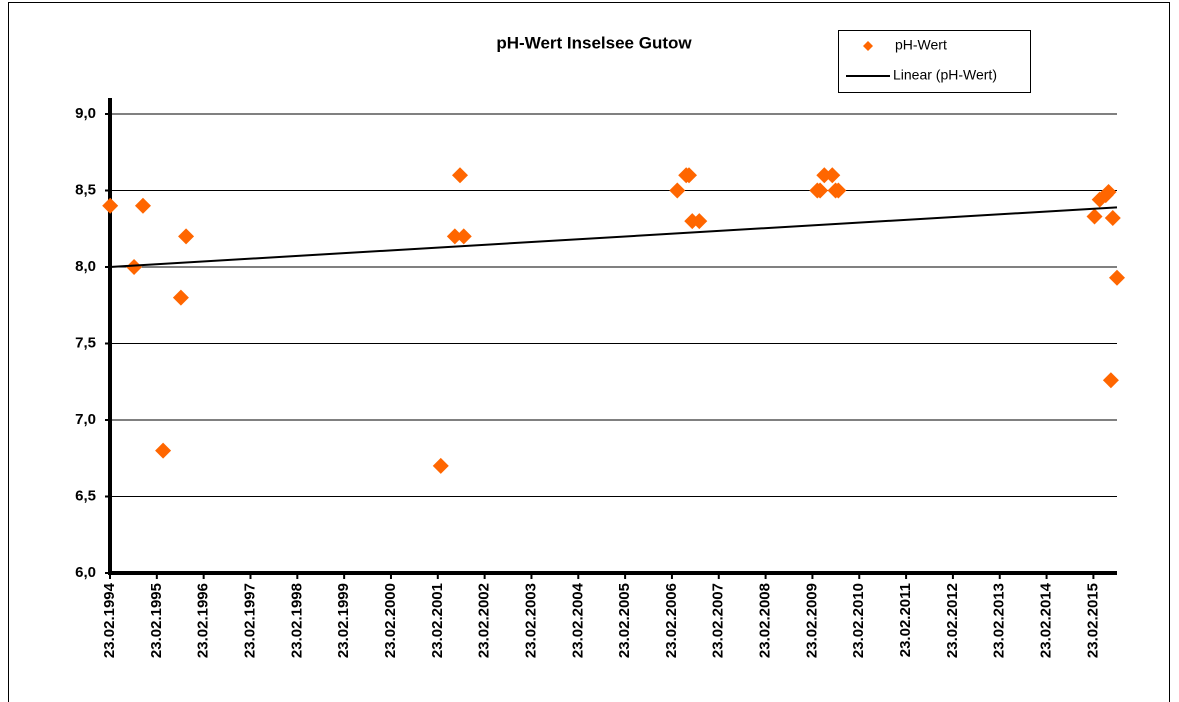  I want to click on x-tick-label: 23.02.2001, so click(437, 620).